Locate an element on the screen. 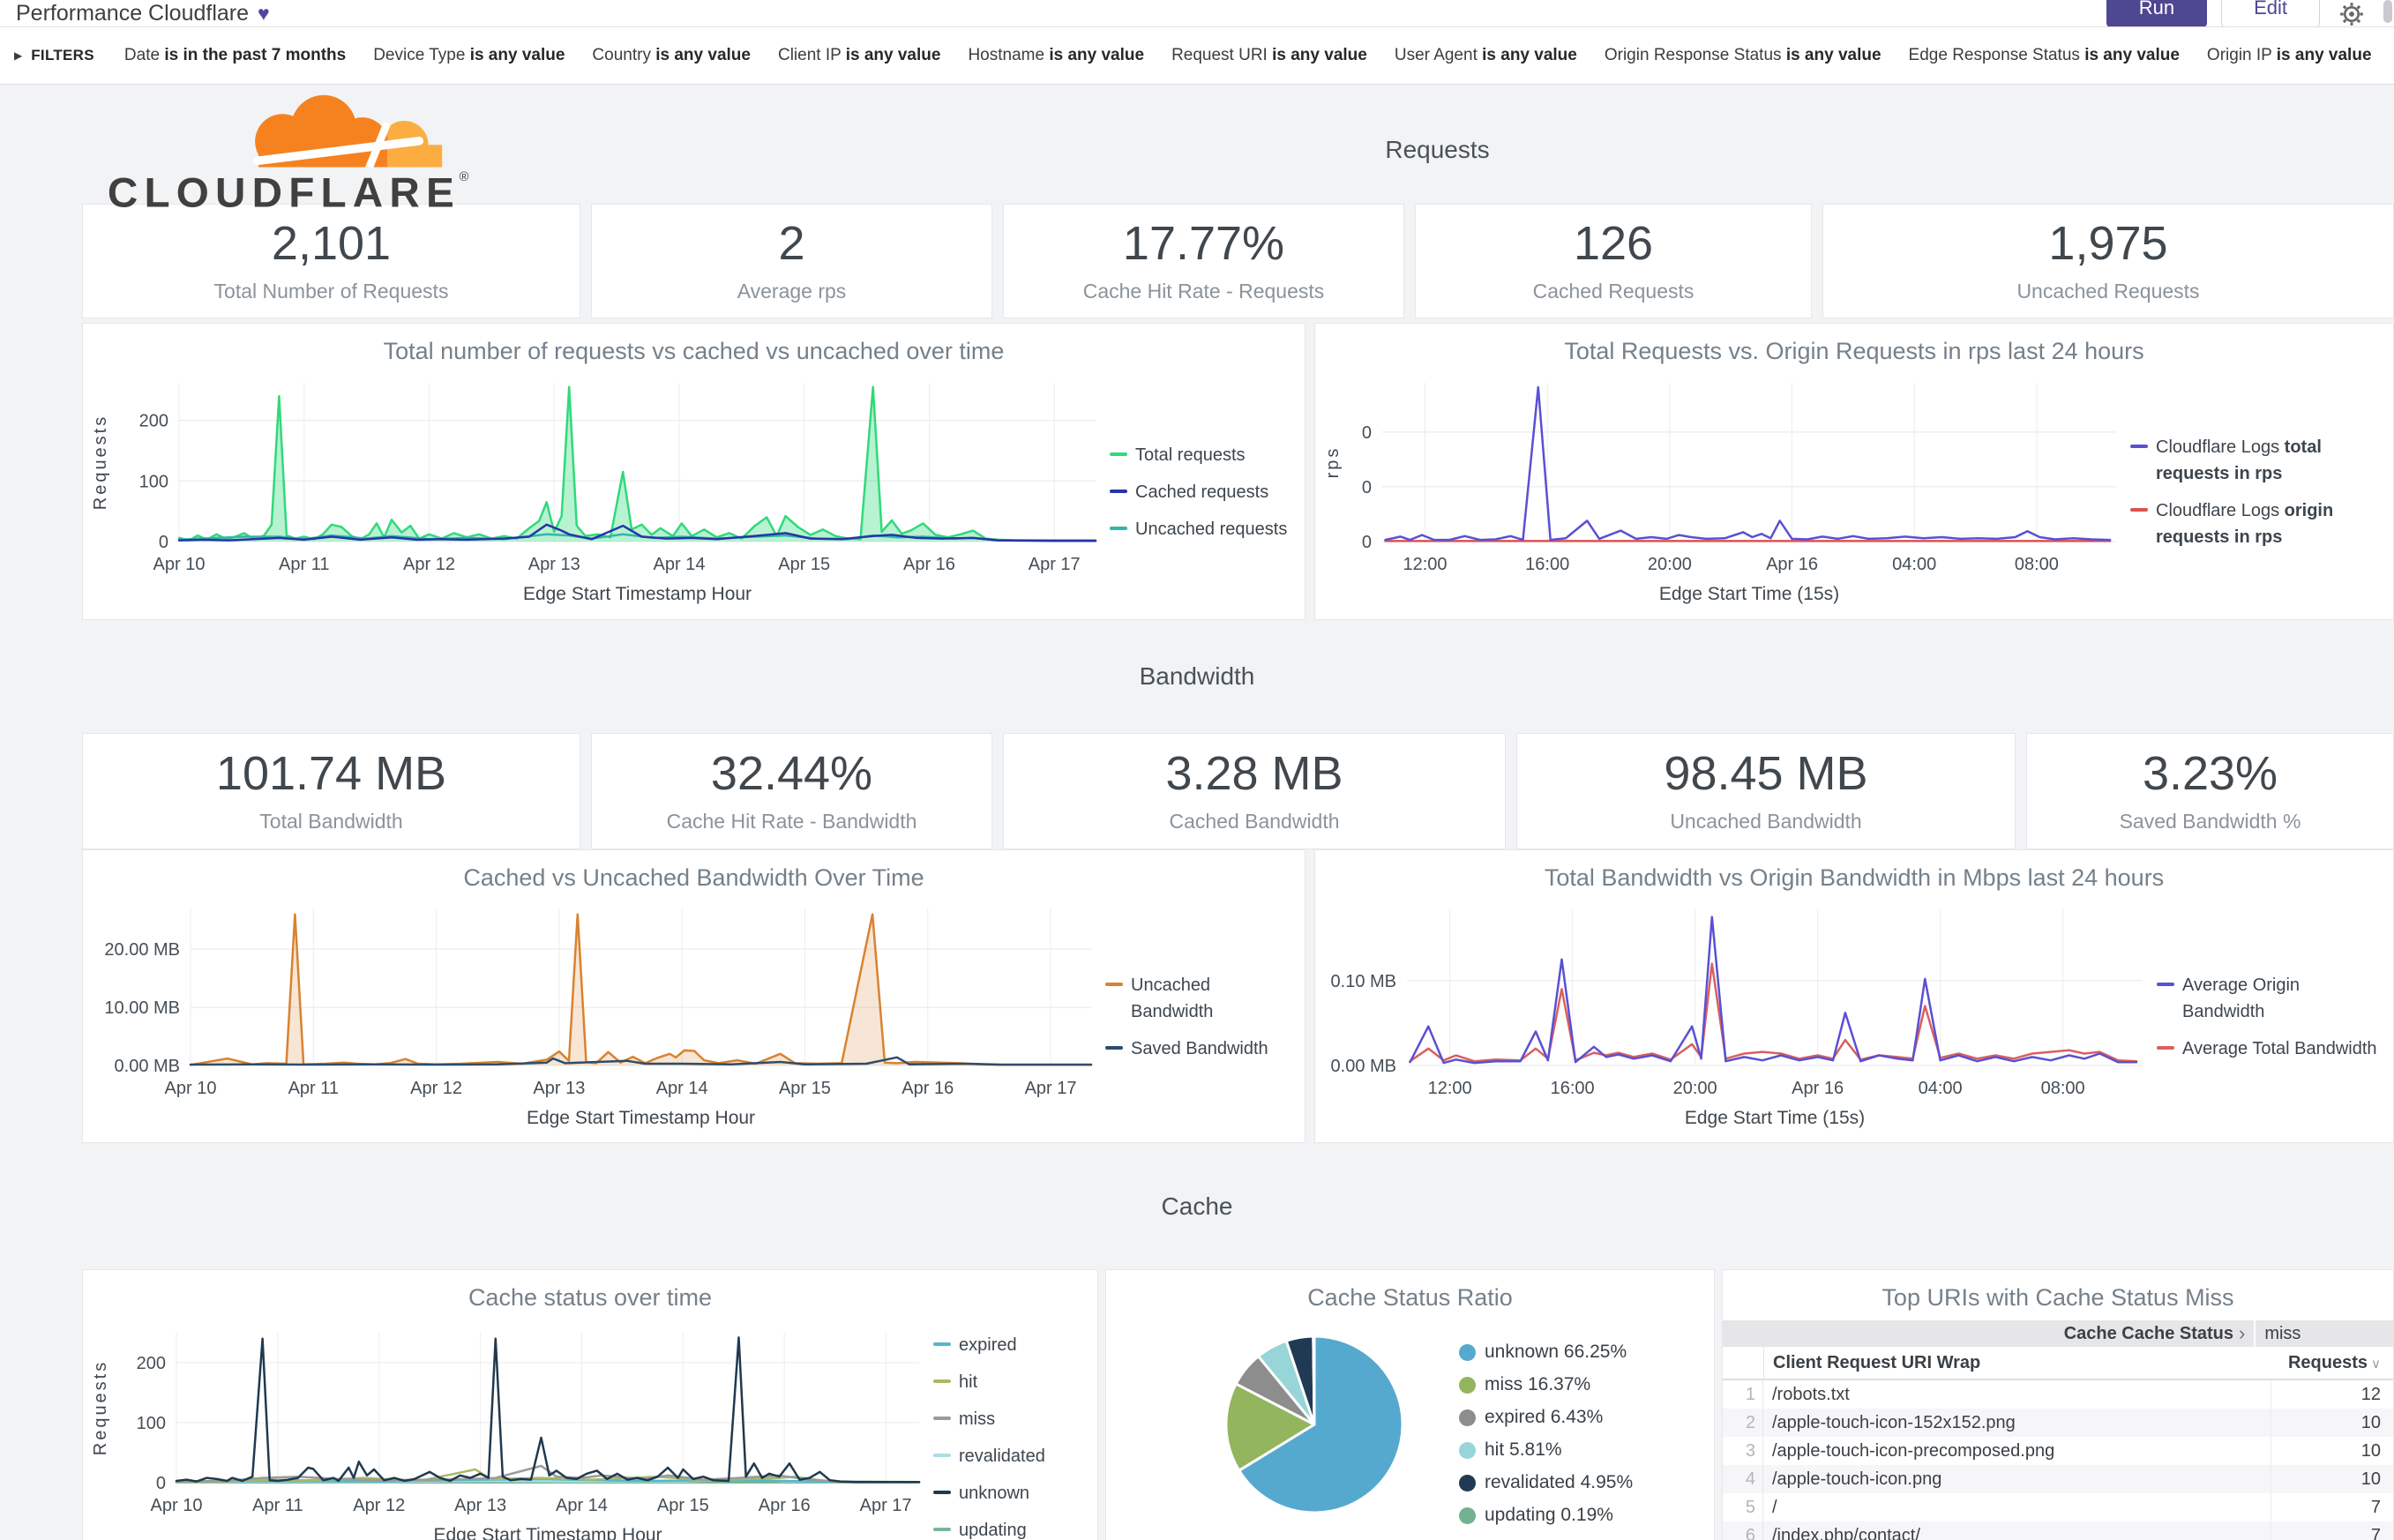 The image size is (2394, 1540). pivot-value: miss is located at coordinates (2323, 1333).